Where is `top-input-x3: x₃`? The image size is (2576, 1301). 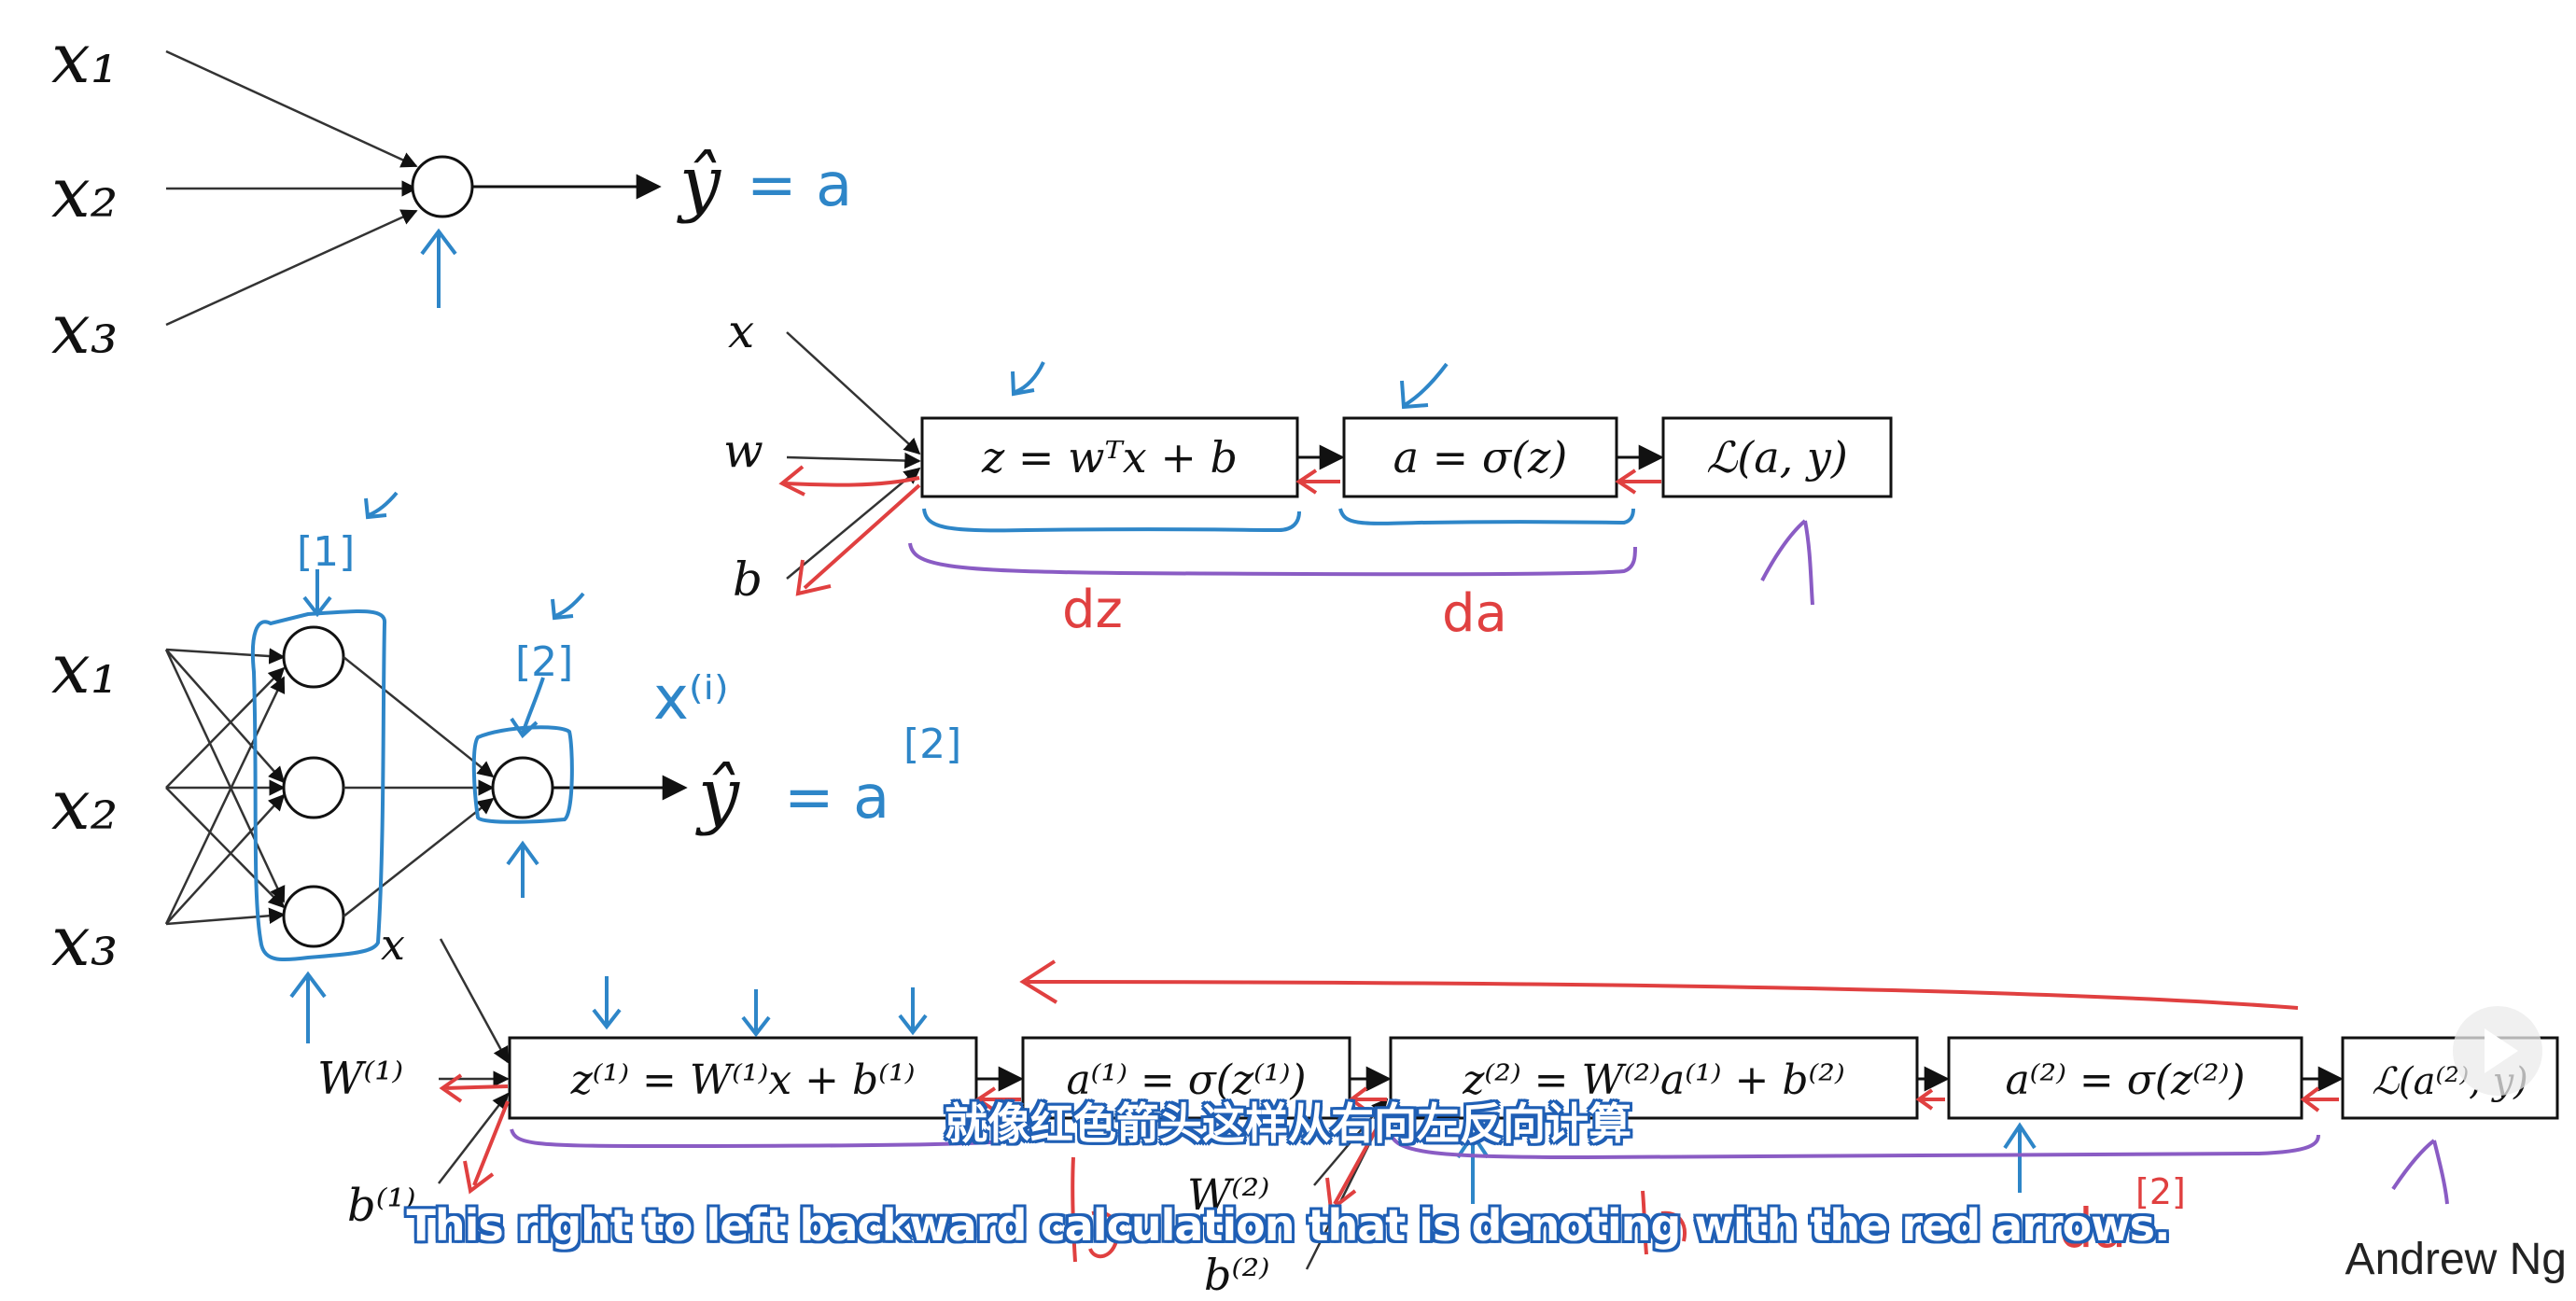 top-input-x3: x₃ is located at coordinates (84, 329).